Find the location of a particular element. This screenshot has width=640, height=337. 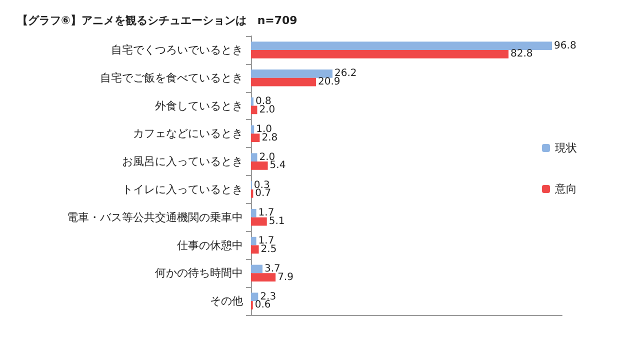

data-label: 2.8 is located at coordinates (270, 138).